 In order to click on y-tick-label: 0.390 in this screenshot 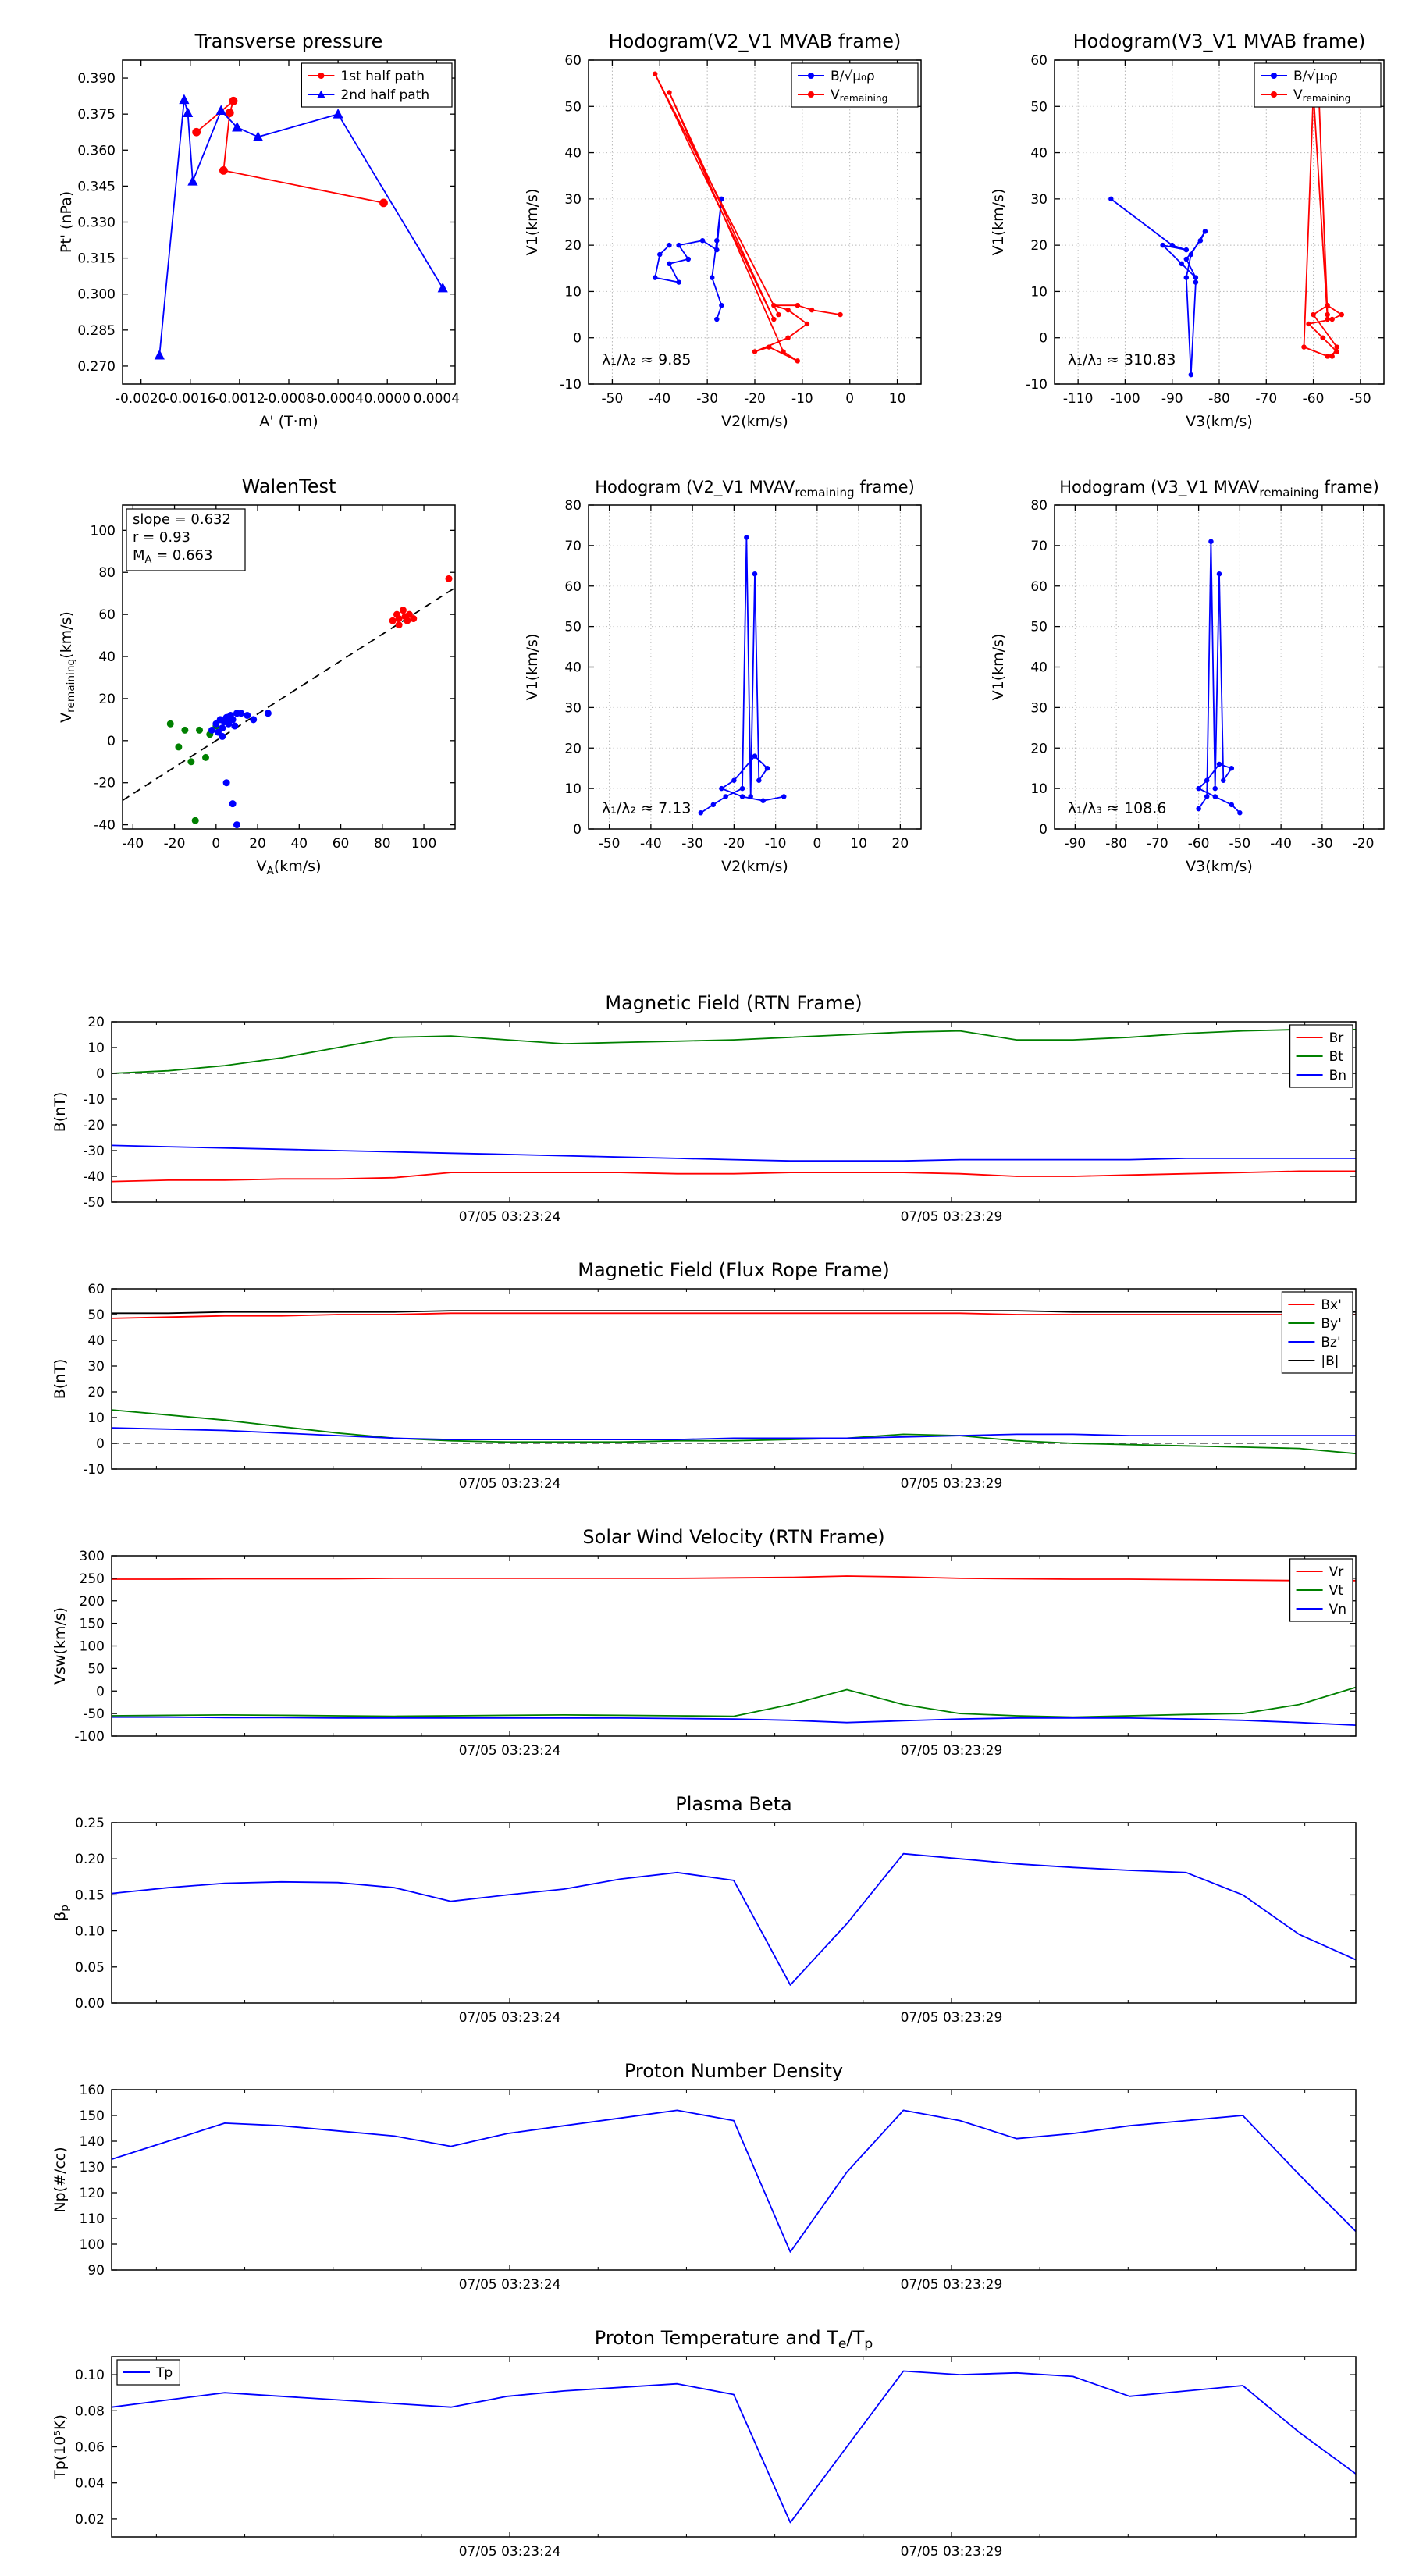, I will do `click(97, 79)`.